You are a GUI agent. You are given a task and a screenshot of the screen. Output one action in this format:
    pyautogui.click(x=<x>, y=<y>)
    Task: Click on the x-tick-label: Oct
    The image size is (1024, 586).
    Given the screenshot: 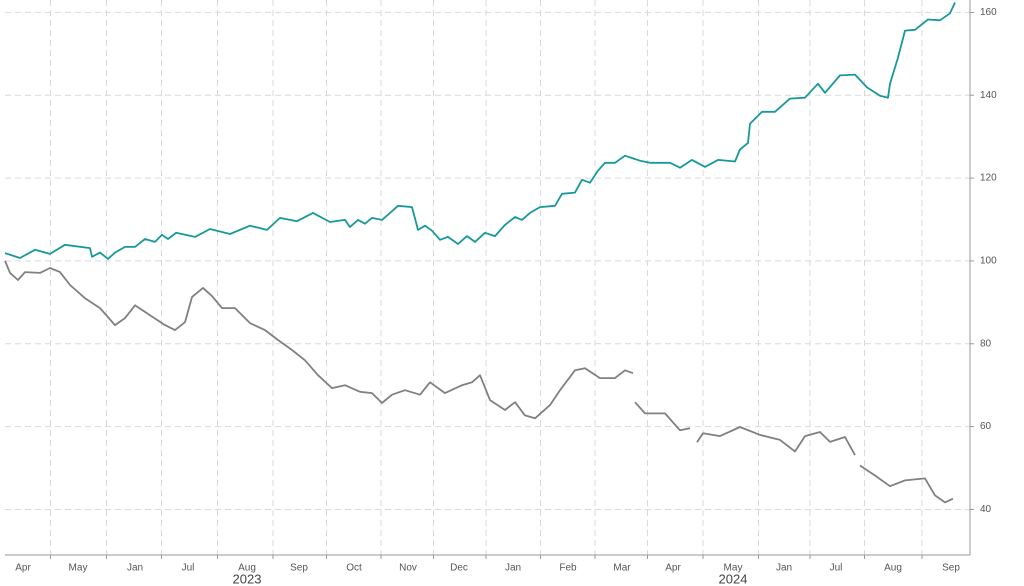 What is the action you would take?
    pyautogui.click(x=354, y=568)
    